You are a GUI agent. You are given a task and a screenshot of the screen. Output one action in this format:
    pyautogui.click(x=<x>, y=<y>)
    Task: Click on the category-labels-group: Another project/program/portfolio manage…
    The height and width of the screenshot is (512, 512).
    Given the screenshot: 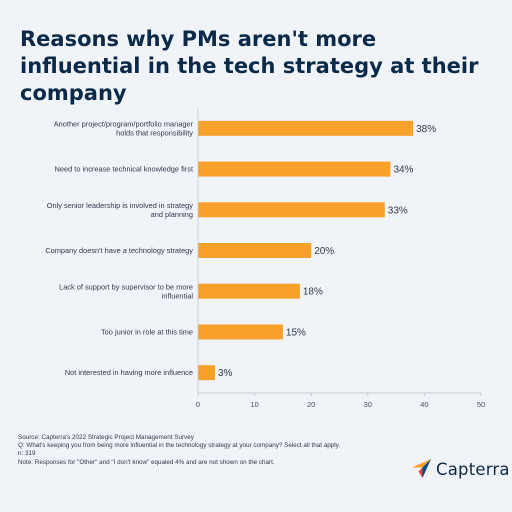 What is the action you would take?
    pyautogui.click(x=119, y=248)
    